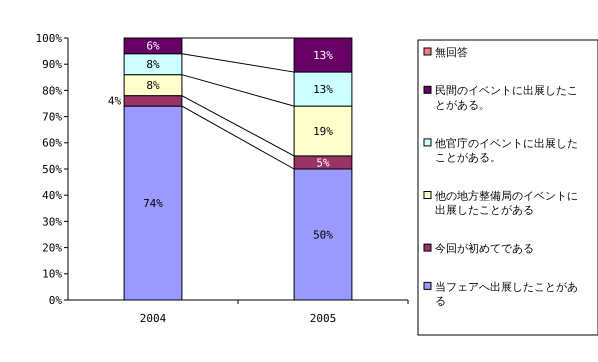 Image resolution: width=598 pixels, height=362 pixels. What do you see at coordinates (52, 91) in the screenshot?
I see `y-tick-label: 80%` at bounding box center [52, 91].